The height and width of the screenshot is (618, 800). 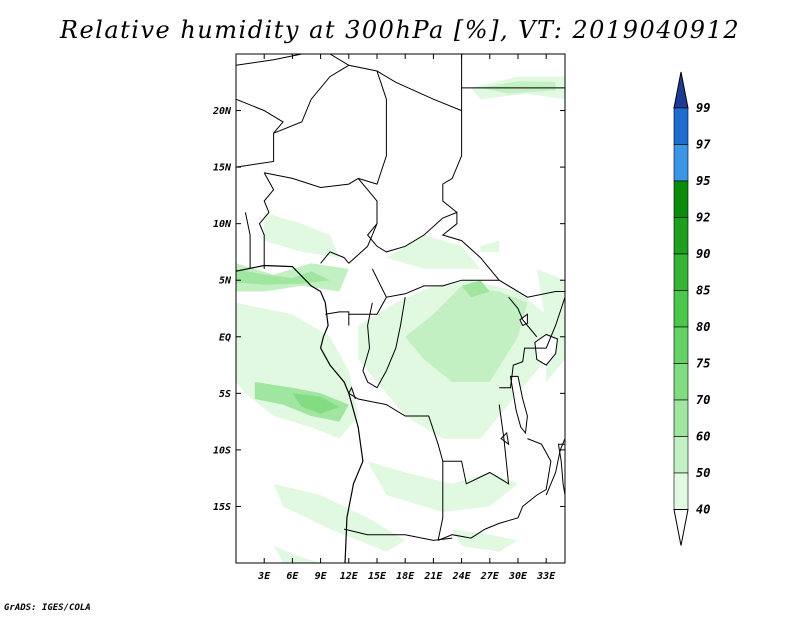 I want to click on lat-label: 5S, so click(x=225, y=394).